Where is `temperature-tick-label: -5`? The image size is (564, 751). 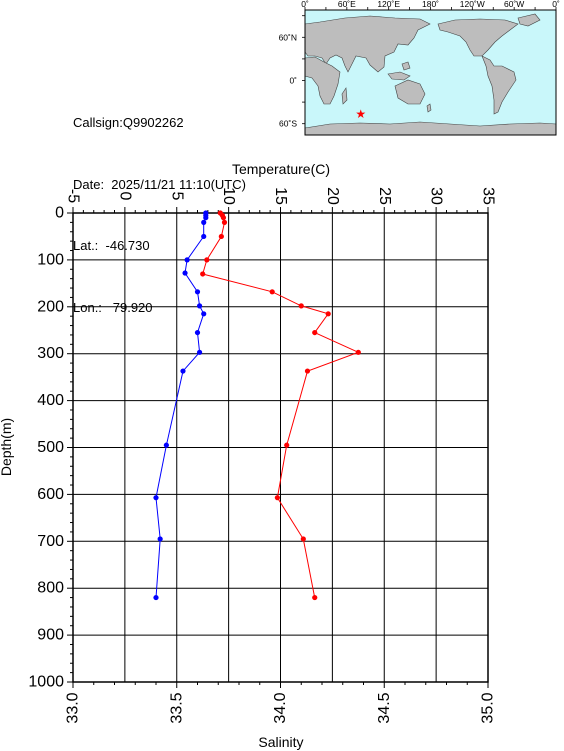
temperature-tick-label: -5 is located at coordinates (73, 196).